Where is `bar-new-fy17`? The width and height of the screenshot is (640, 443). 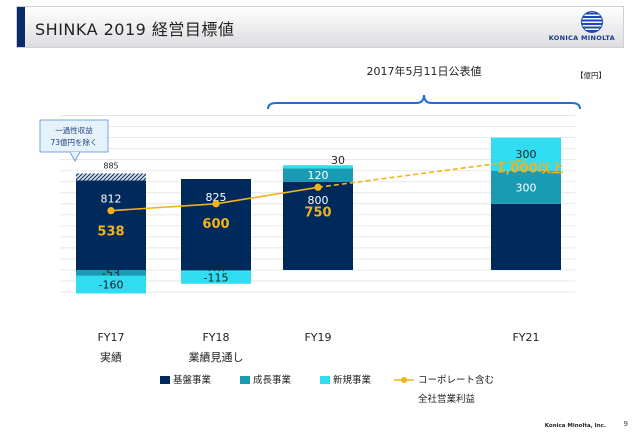 bar-new-fy17 is located at coordinates (111, 284).